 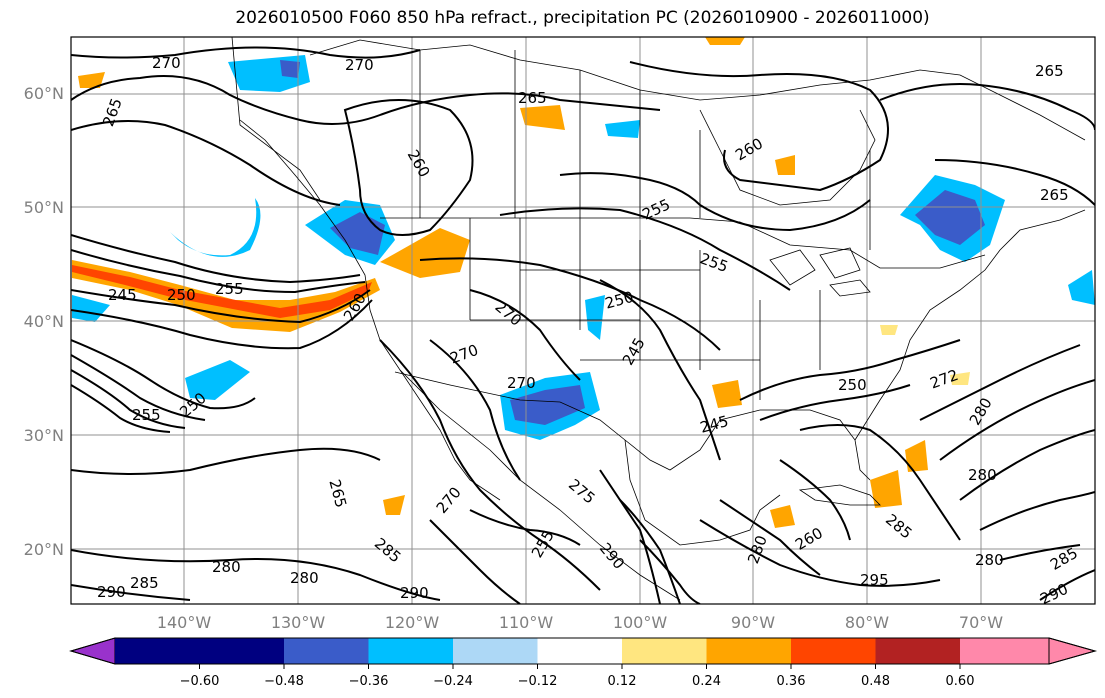 What do you see at coordinates (839, 495) in the screenshot?
I see `cuba-coast` at bounding box center [839, 495].